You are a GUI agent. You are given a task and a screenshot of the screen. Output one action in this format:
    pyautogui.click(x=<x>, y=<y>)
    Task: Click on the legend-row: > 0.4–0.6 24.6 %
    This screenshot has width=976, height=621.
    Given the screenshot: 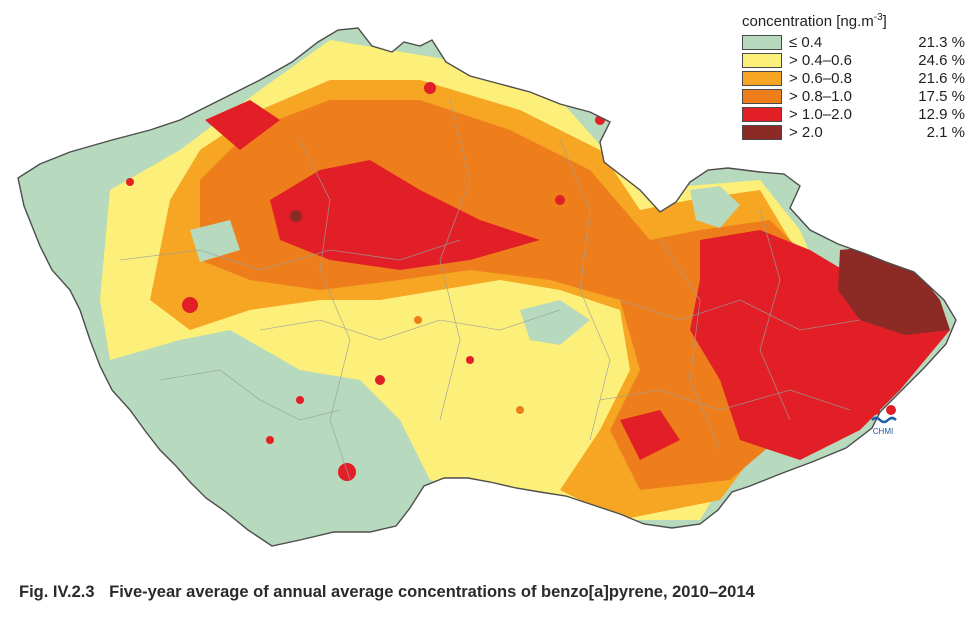 What is the action you would take?
    pyautogui.click(x=857, y=60)
    